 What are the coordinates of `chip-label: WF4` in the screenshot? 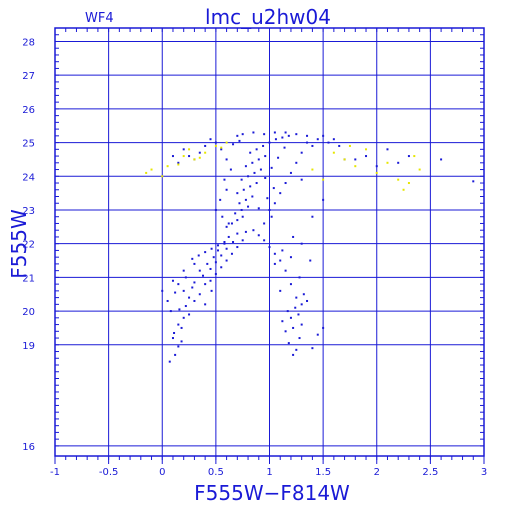 It's located at (99, 18).